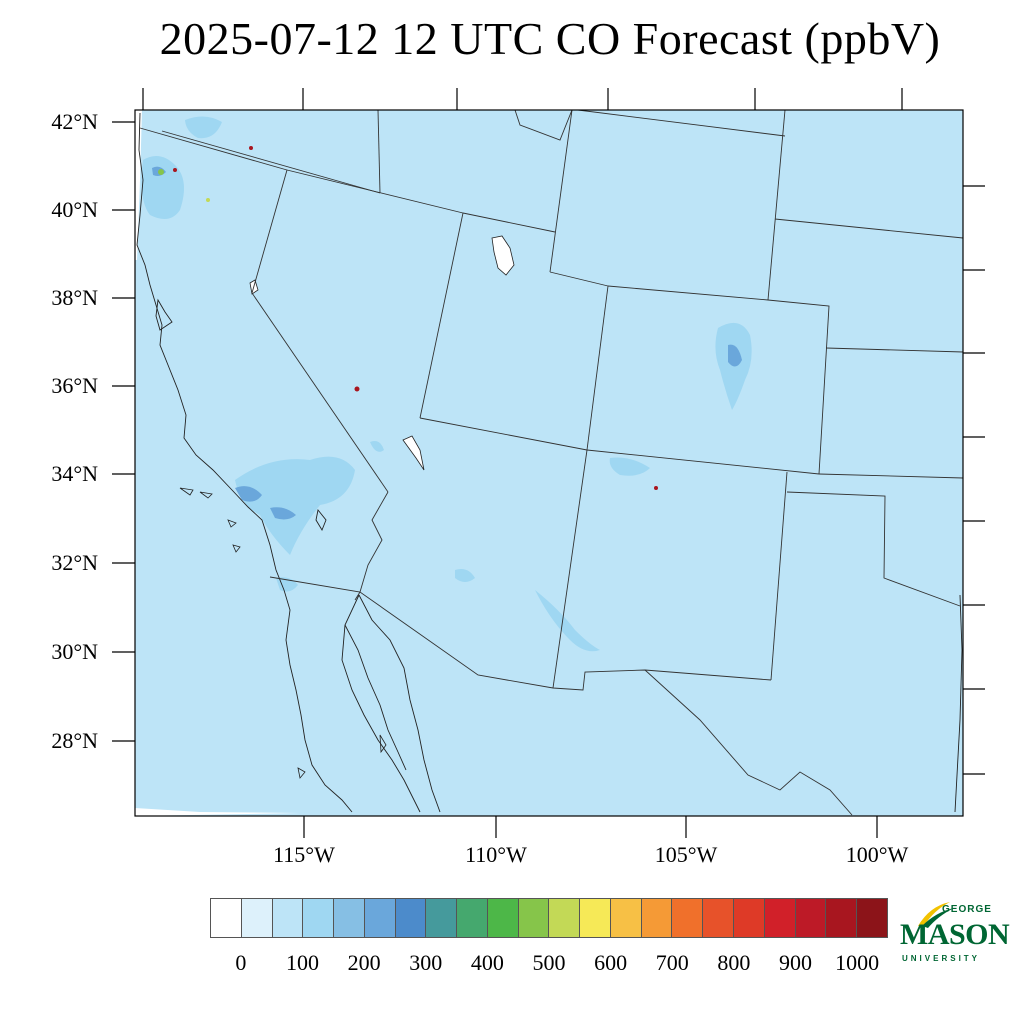 The image size is (1024, 1024). Describe the element at coordinates (735, 355) in the screenshot. I see `co-core-denver` at that location.